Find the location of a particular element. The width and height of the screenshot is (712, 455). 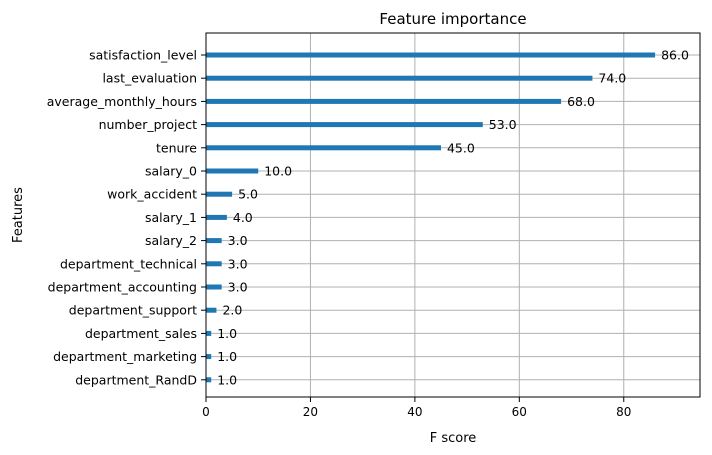

x-axis-ticks: 0 20 40 60 80 is located at coordinates (416, 408).